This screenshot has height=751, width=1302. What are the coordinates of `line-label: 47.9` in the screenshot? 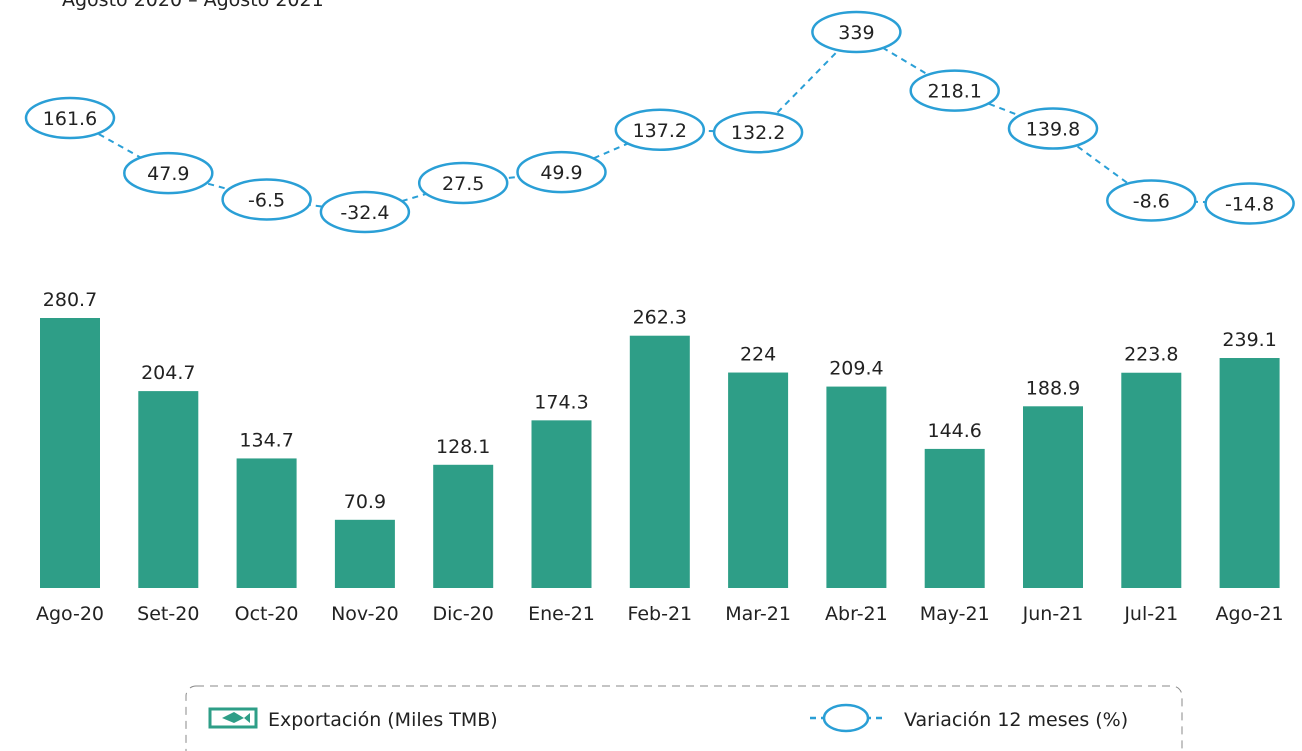 It's located at (168, 174).